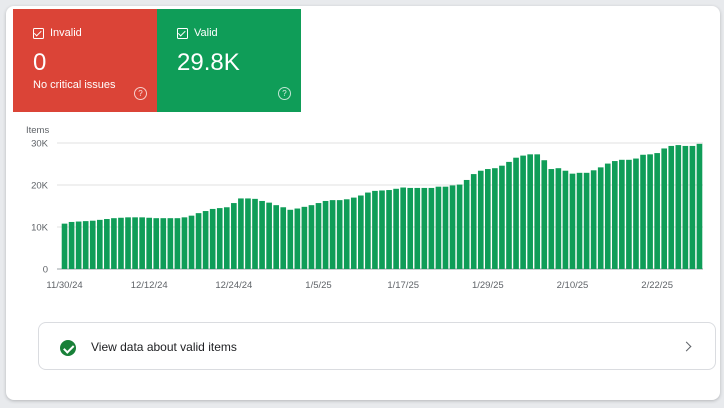 This screenshot has width=724, height=408. What do you see at coordinates (45, 270) in the screenshot?
I see `y-tick-label: 0` at bounding box center [45, 270].